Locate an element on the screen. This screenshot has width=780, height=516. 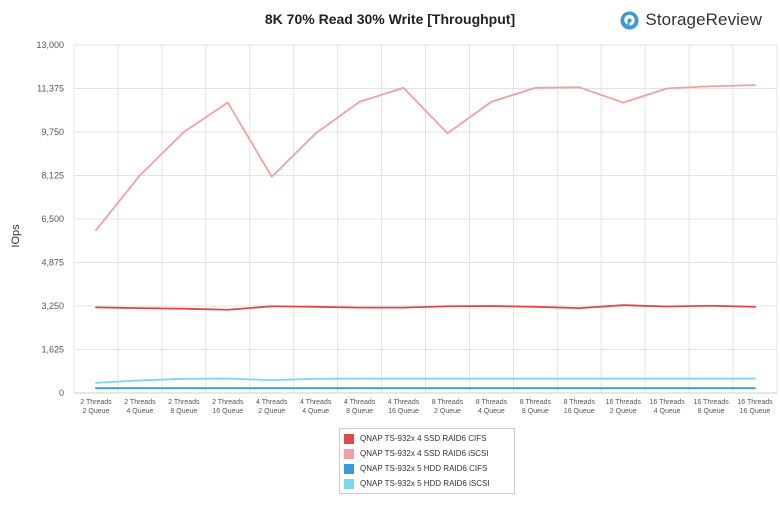
y-tick-label: 3,250 is located at coordinates (52, 306).